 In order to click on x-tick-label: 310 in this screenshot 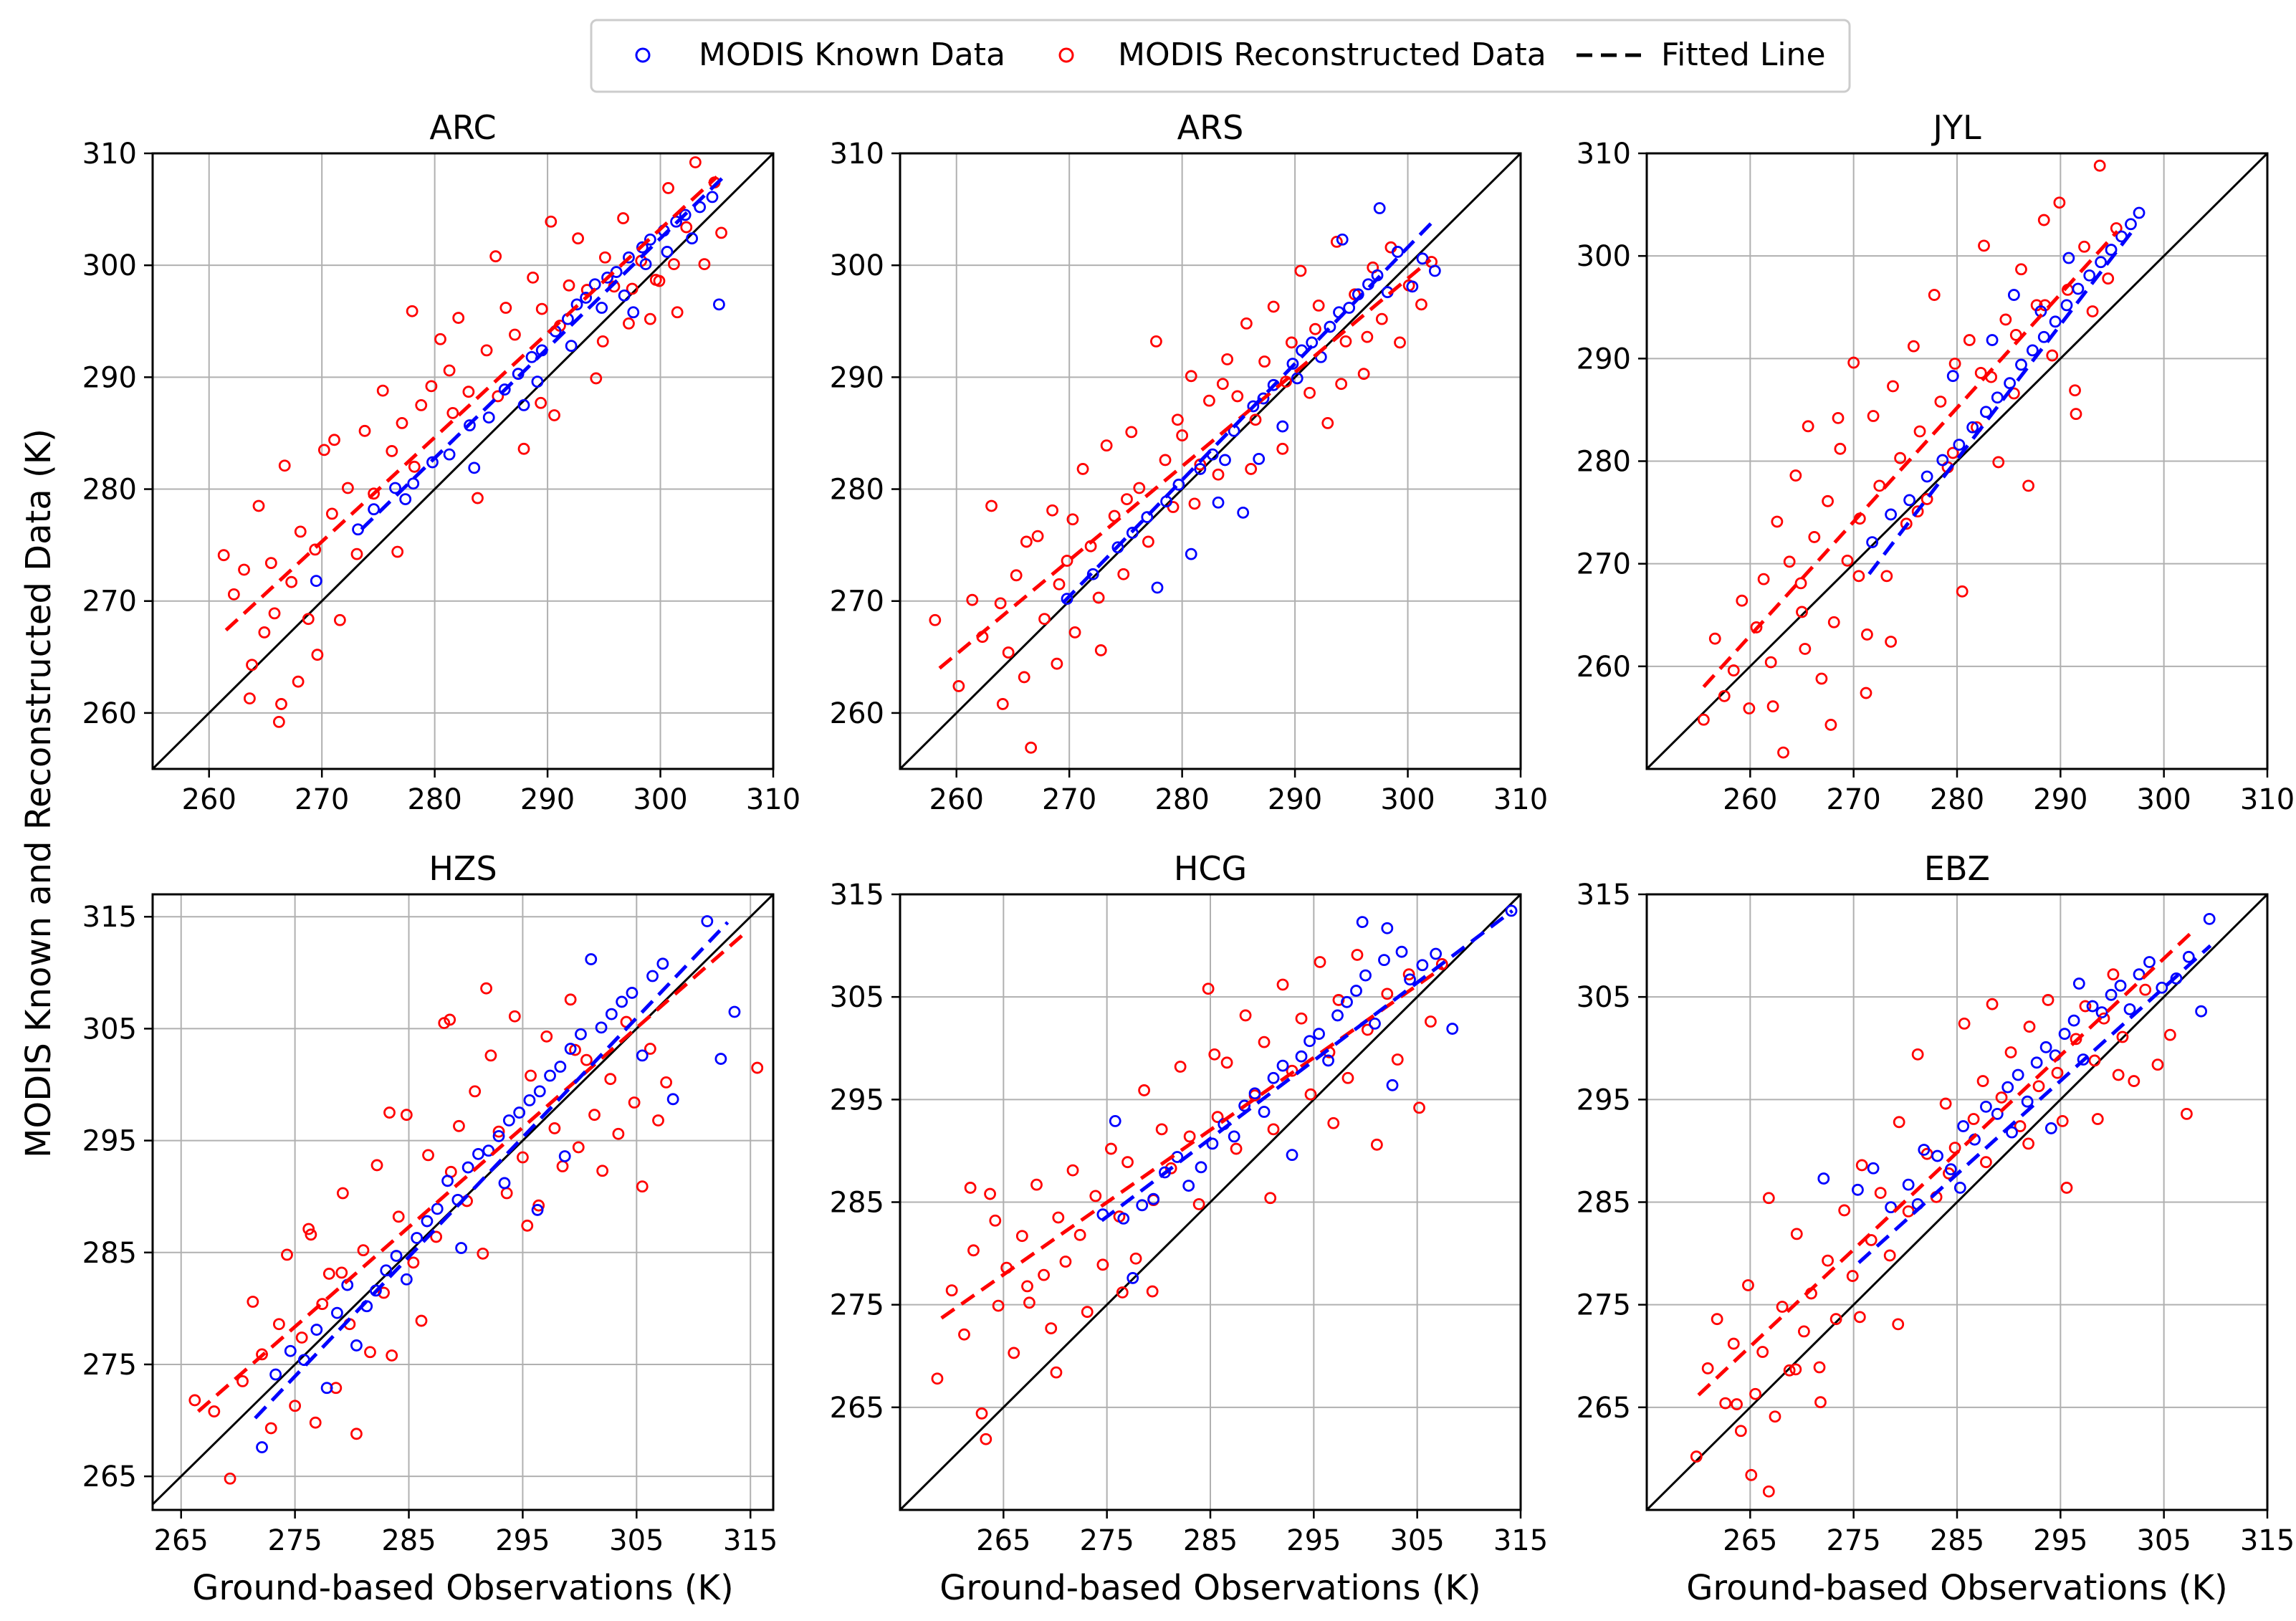, I will do `click(2267, 799)`.